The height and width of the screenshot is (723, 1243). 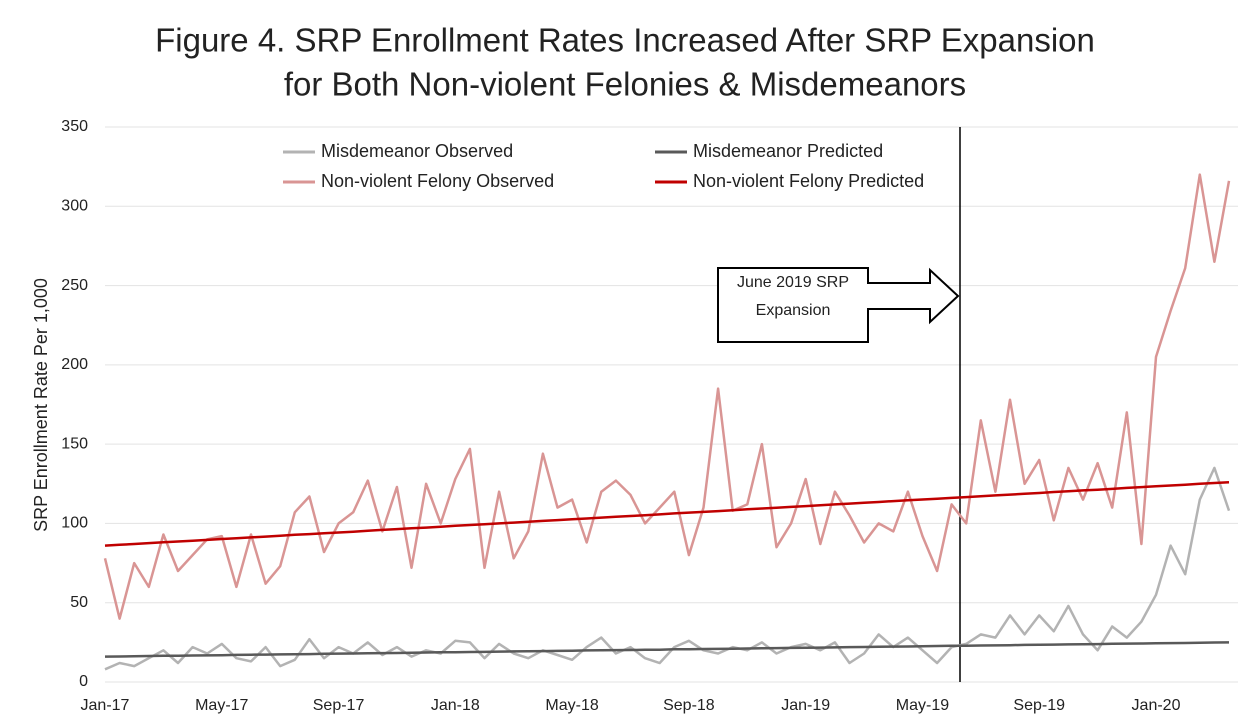 What do you see at coordinates (1156, 705) in the screenshot?
I see `x-tick-label: Jan-20` at bounding box center [1156, 705].